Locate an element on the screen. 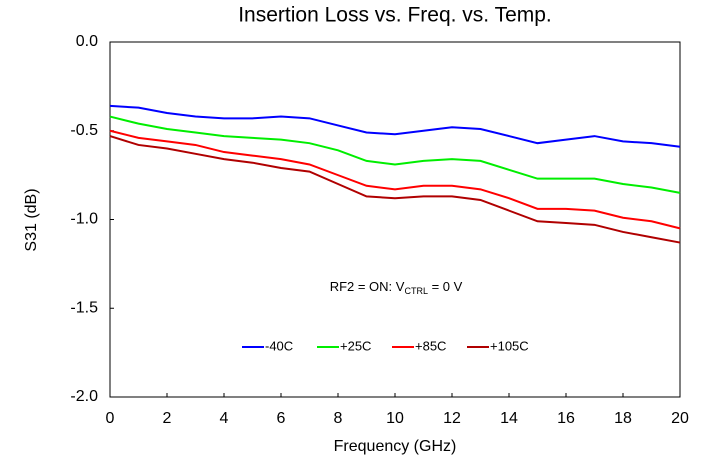  y-tick-label: -2.0 is located at coordinates (84, 396).